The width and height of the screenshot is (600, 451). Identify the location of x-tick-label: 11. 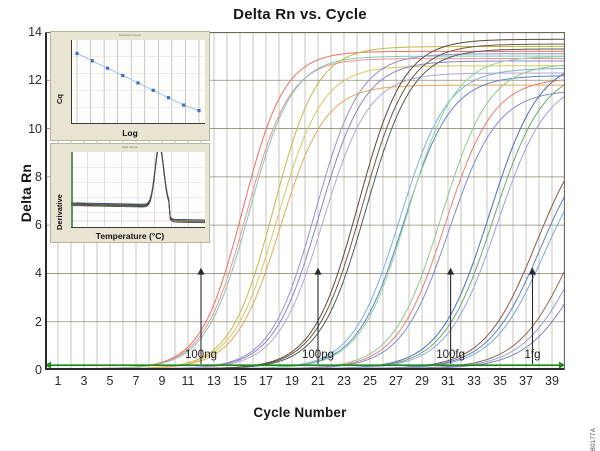
(188, 381).